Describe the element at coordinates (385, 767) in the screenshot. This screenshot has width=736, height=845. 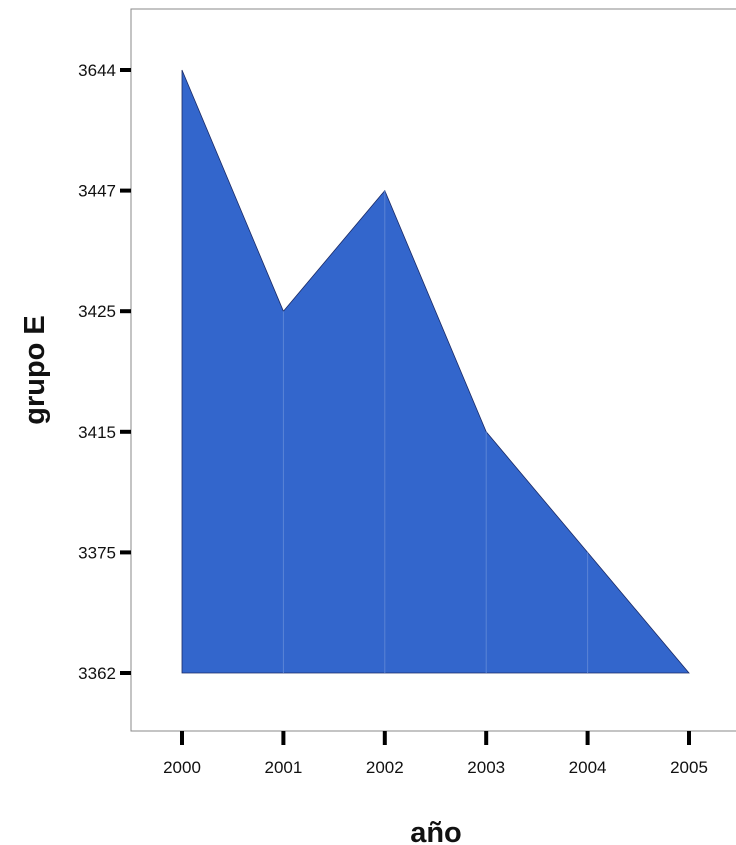
I see `x-tick-label-2002: 2002` at that location.